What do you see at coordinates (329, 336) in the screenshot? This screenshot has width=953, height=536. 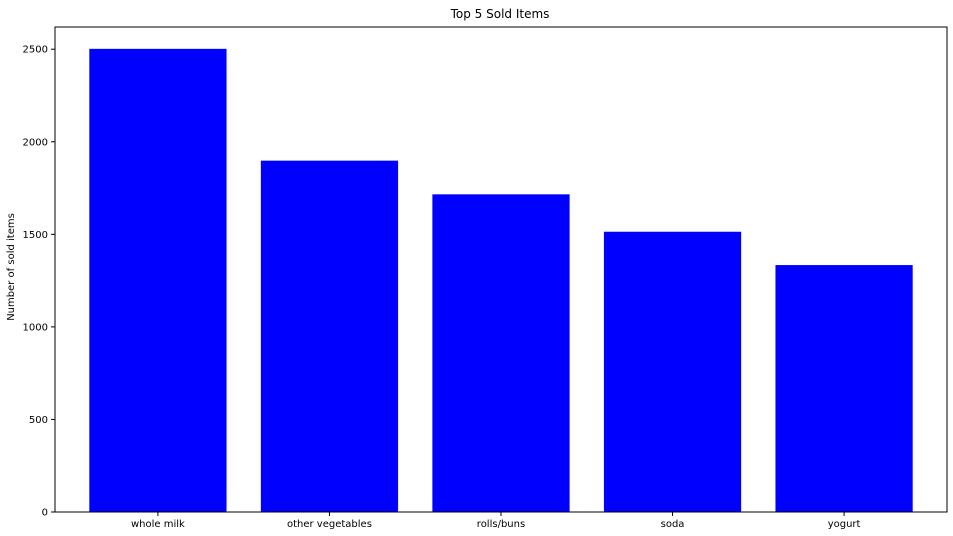 I see `bar-other-vegetables` at bounding box center [329, 336].